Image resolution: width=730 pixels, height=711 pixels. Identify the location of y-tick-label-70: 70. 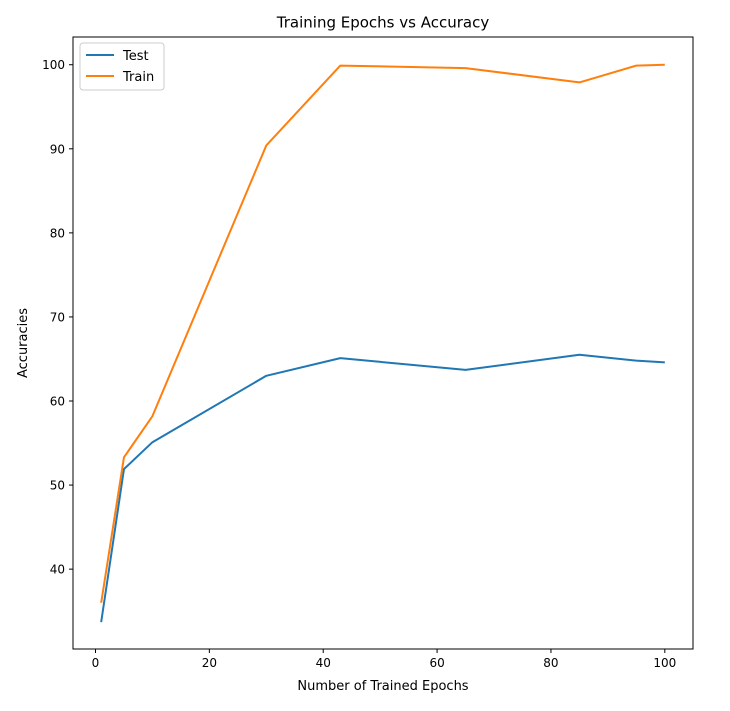
(57, 317).